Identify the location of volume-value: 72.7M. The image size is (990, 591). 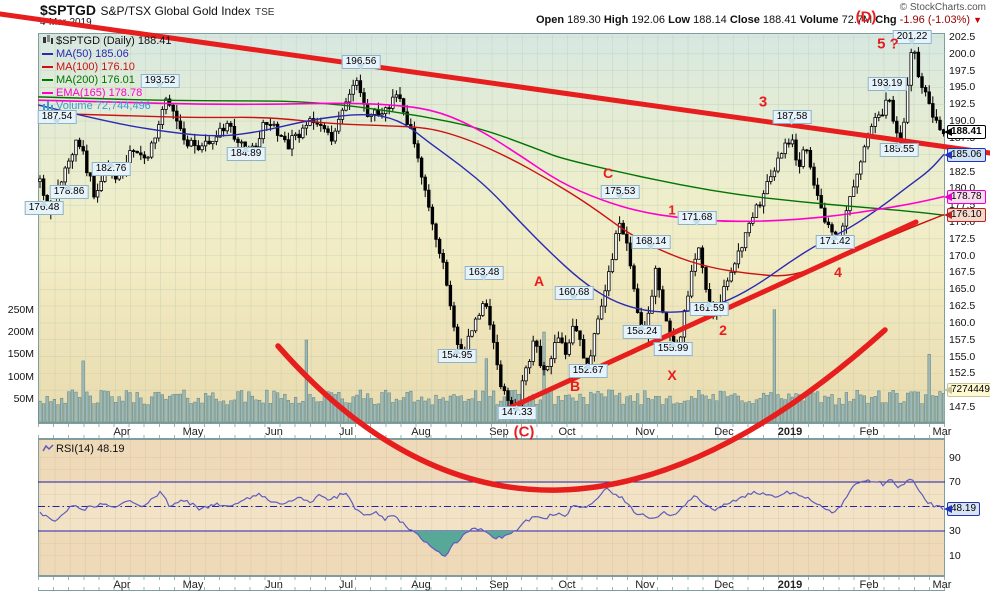
(857, 20).